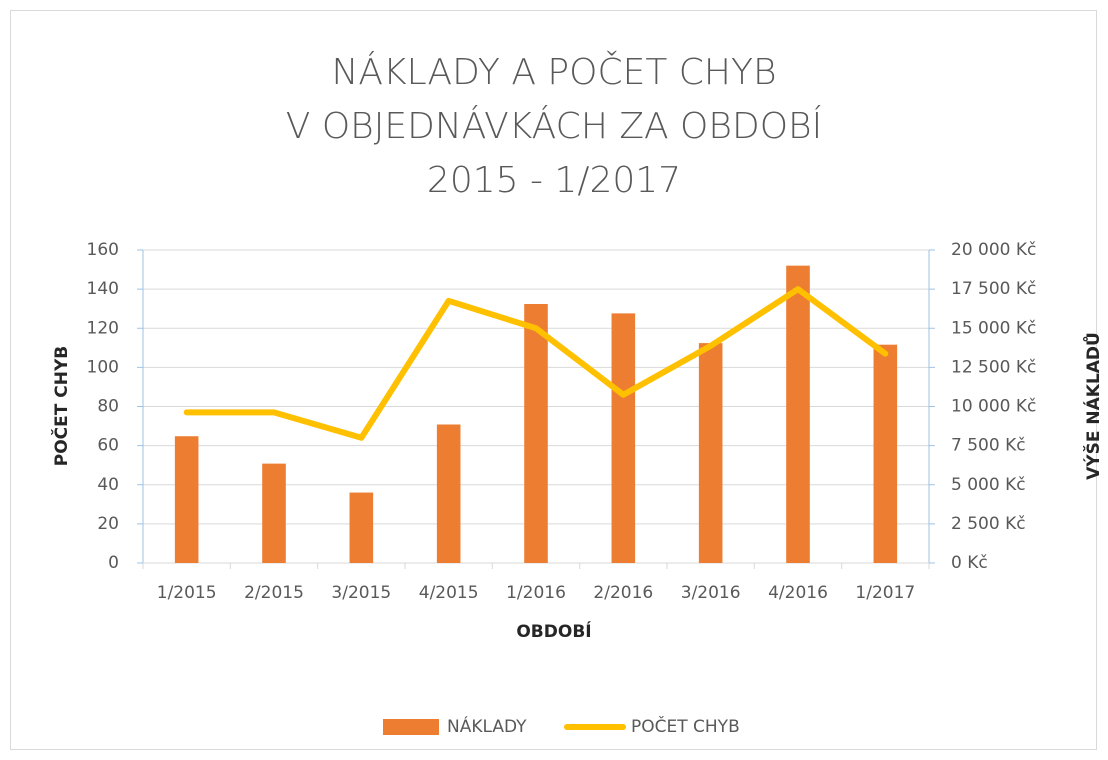 The image size is (1108, 760). What do you see at coordinates (988, 524) in the screenshot?
I see `y2-tick-label: 2 500 Kč` at bounding box center [988, 524].